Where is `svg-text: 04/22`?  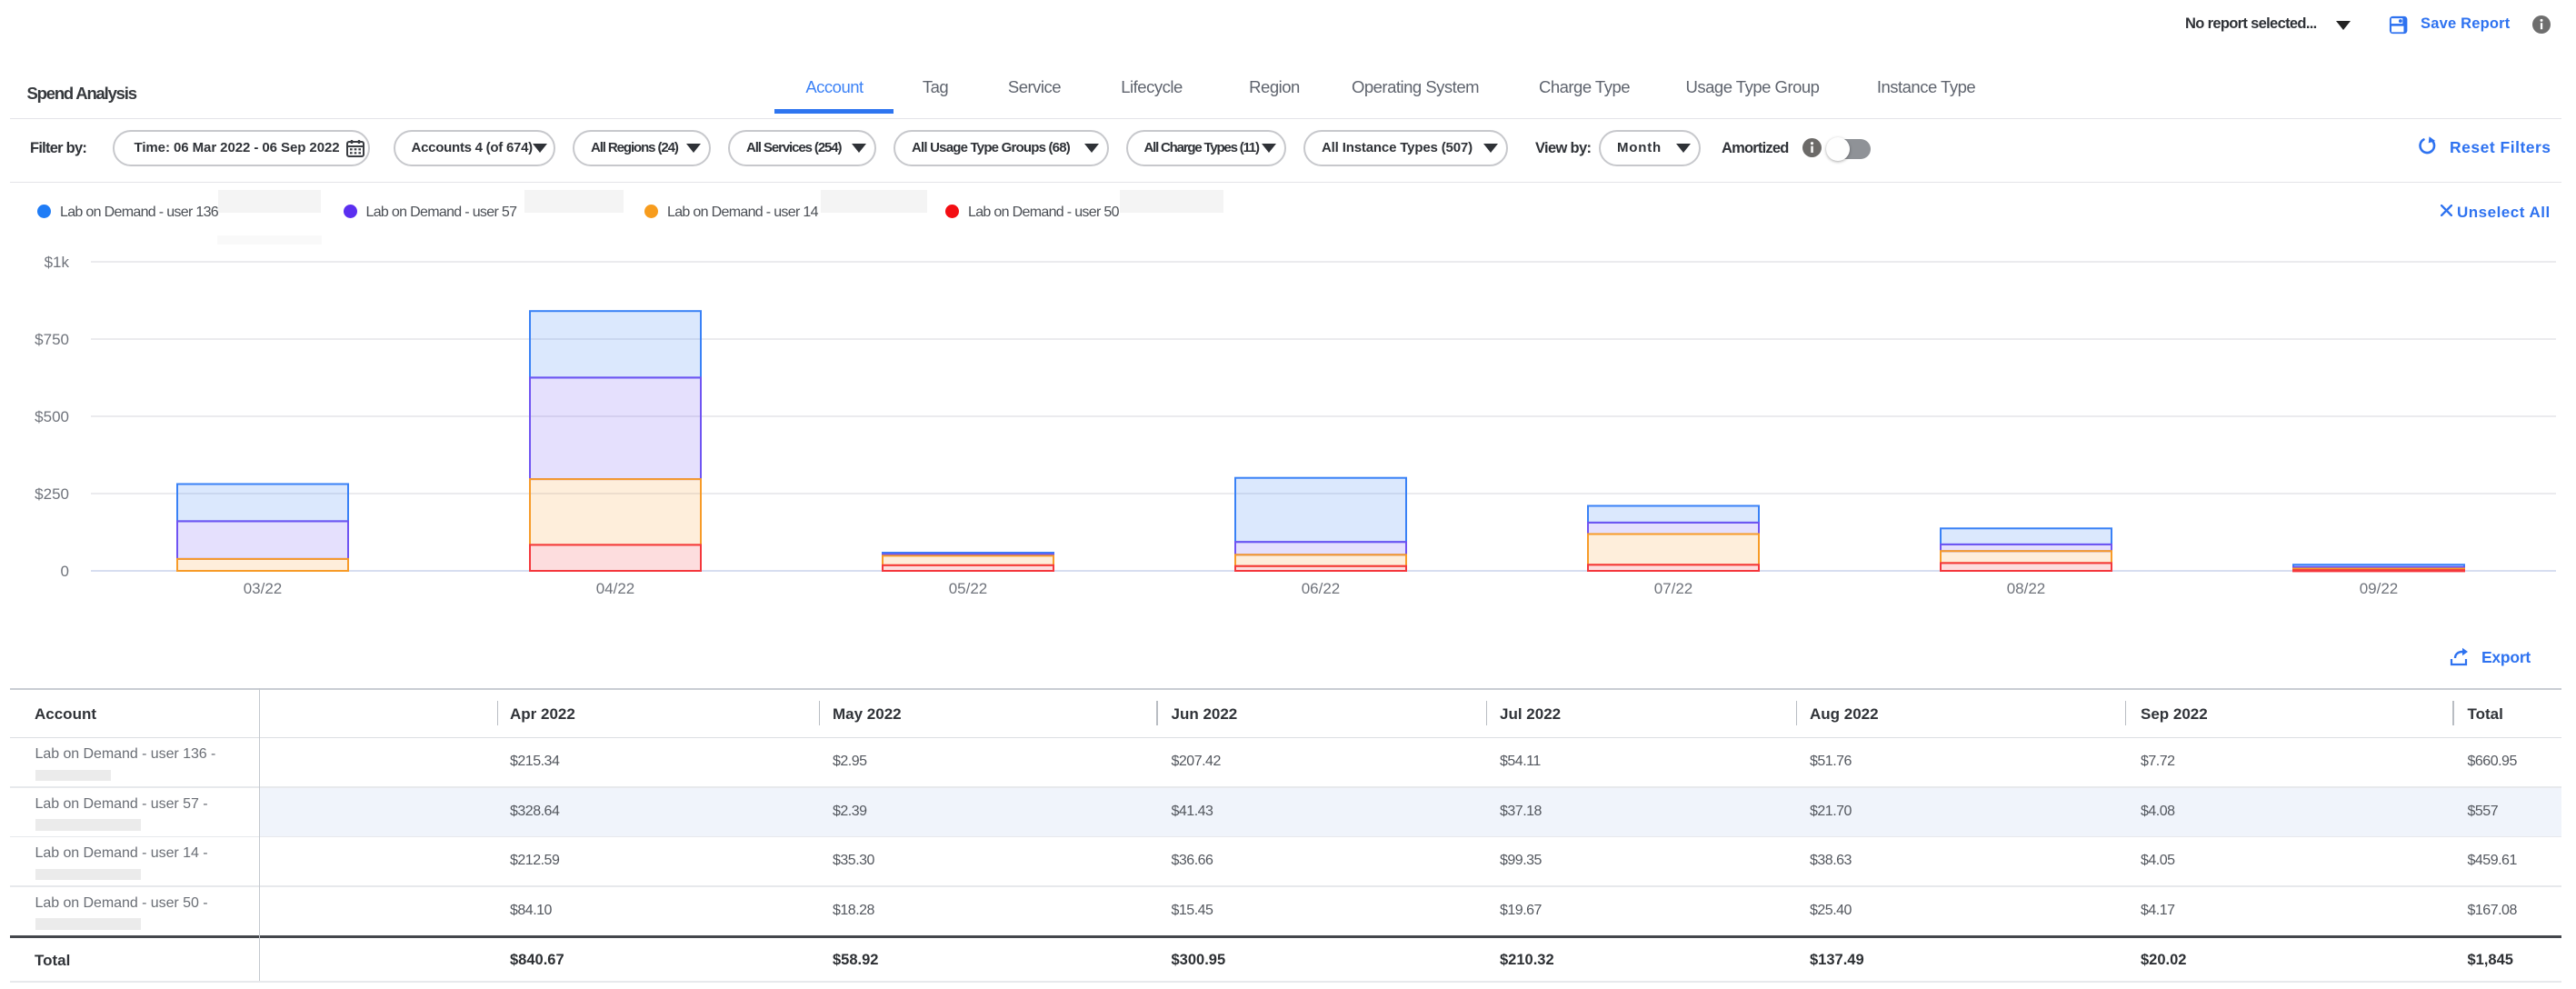
svg-text: 04/22 is located at coordinates (615, 588).